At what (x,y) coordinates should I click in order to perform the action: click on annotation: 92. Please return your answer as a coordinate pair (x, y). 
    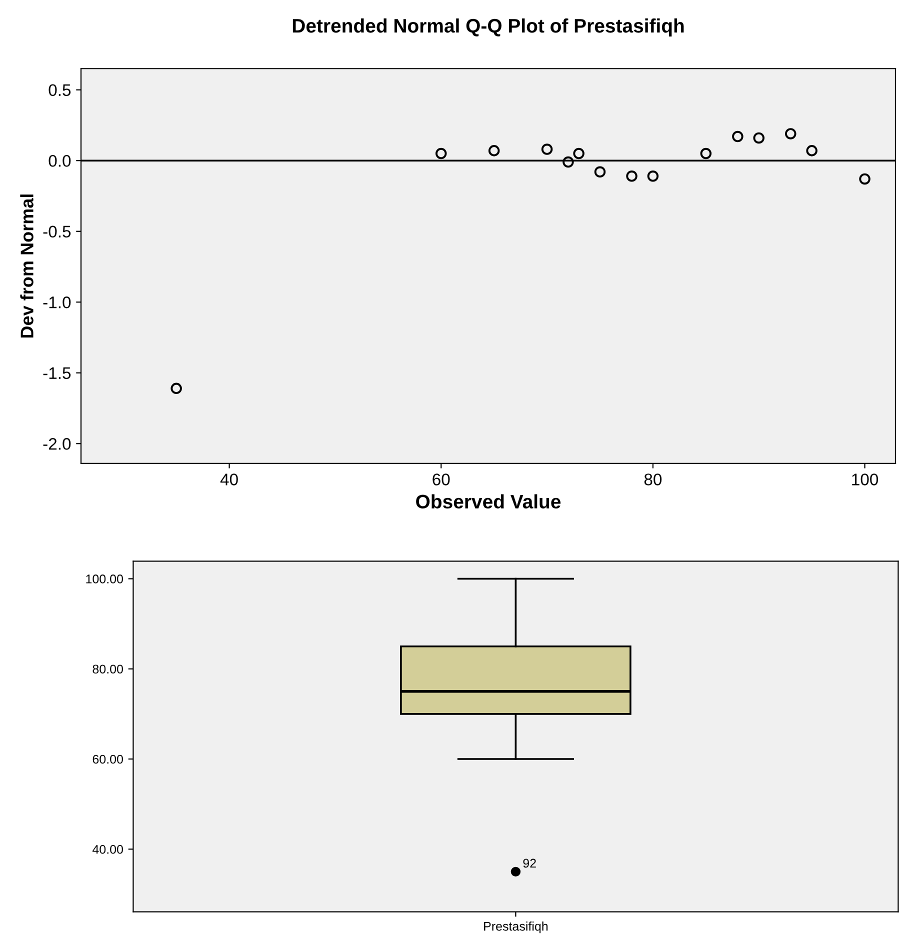
    Looking at the image, I should click on (529, 863).